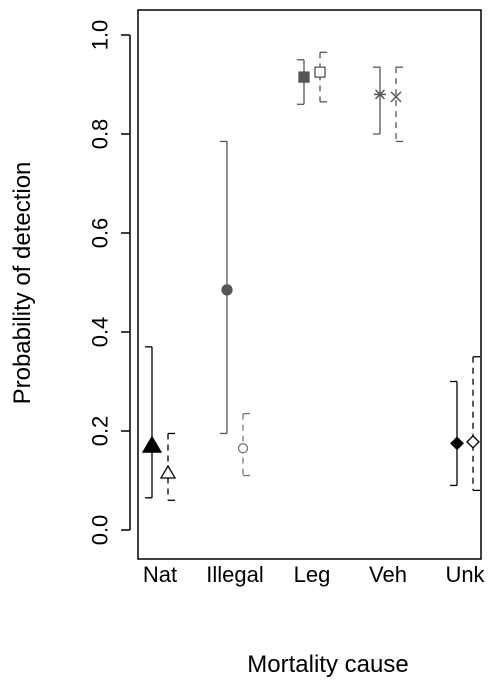  I want to click on cross-marker, so click(396, 97).